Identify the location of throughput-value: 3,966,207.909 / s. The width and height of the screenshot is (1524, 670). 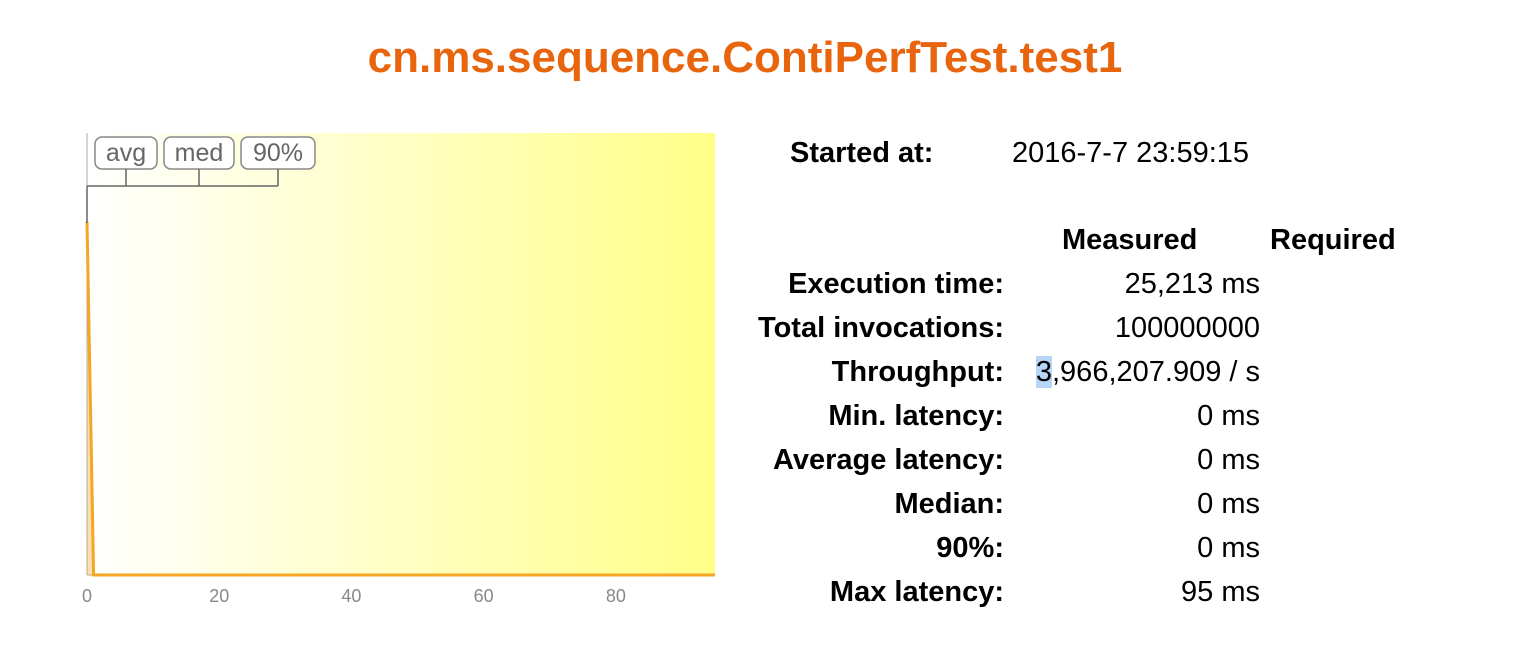
(1060, 372).